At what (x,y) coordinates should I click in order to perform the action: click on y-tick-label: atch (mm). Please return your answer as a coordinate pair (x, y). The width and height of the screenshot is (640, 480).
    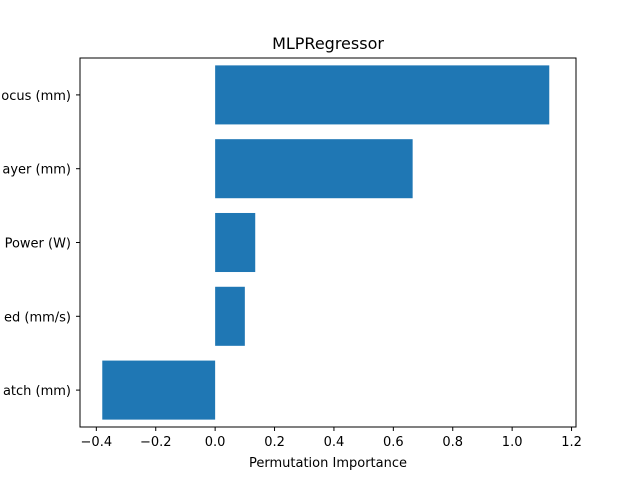
    Looking at the image, I should click on (37, 391).